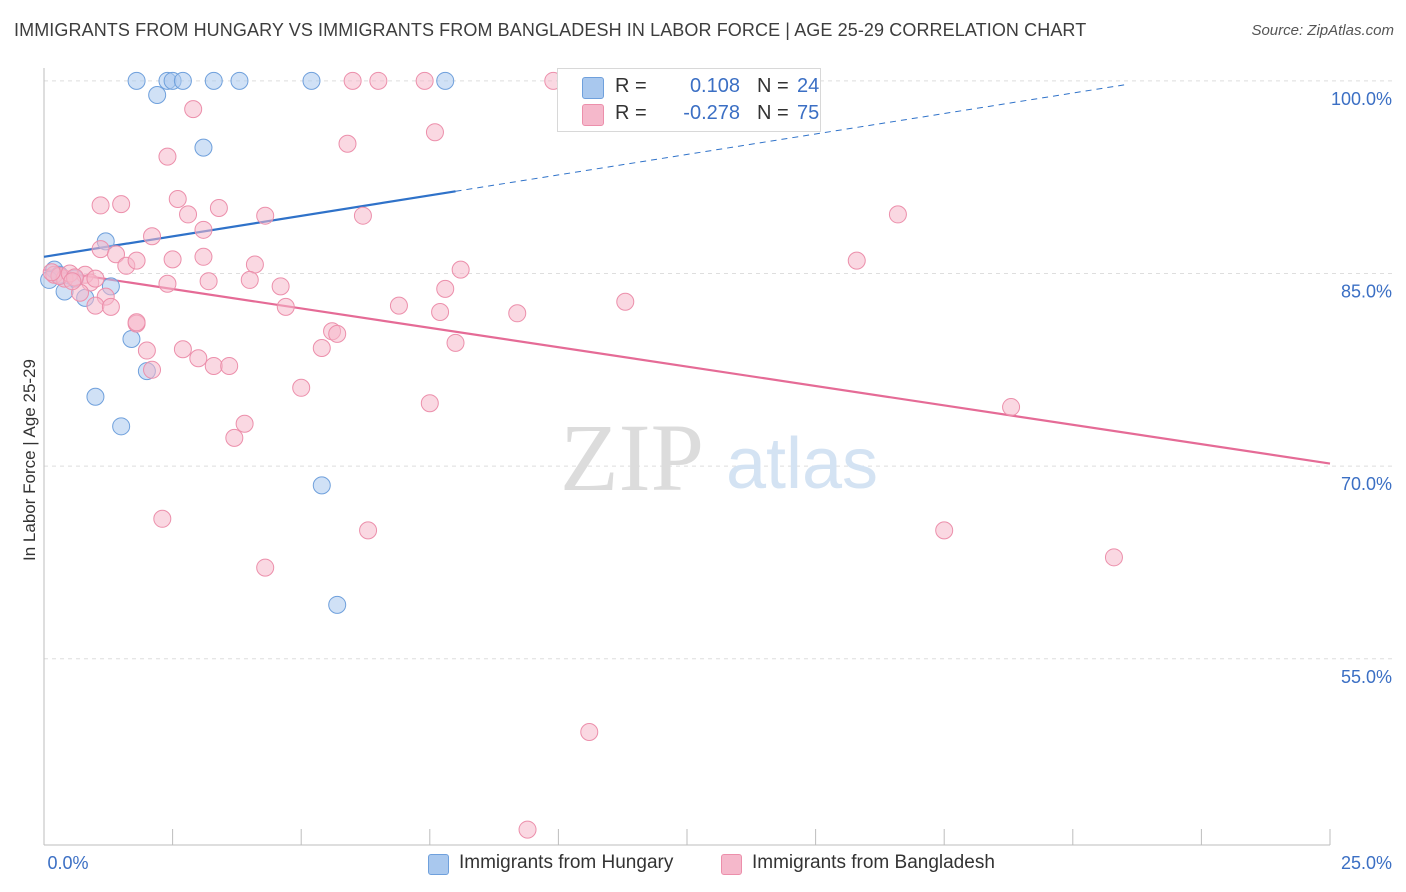 Image resolution: width=1406 pixels, height=892 pixels. What do you see at coordinates (566, 862) in the screenshot?
I see `bottom-legend-label-hungary: Immigrants from Hungary` at bounding box center [566, 862].